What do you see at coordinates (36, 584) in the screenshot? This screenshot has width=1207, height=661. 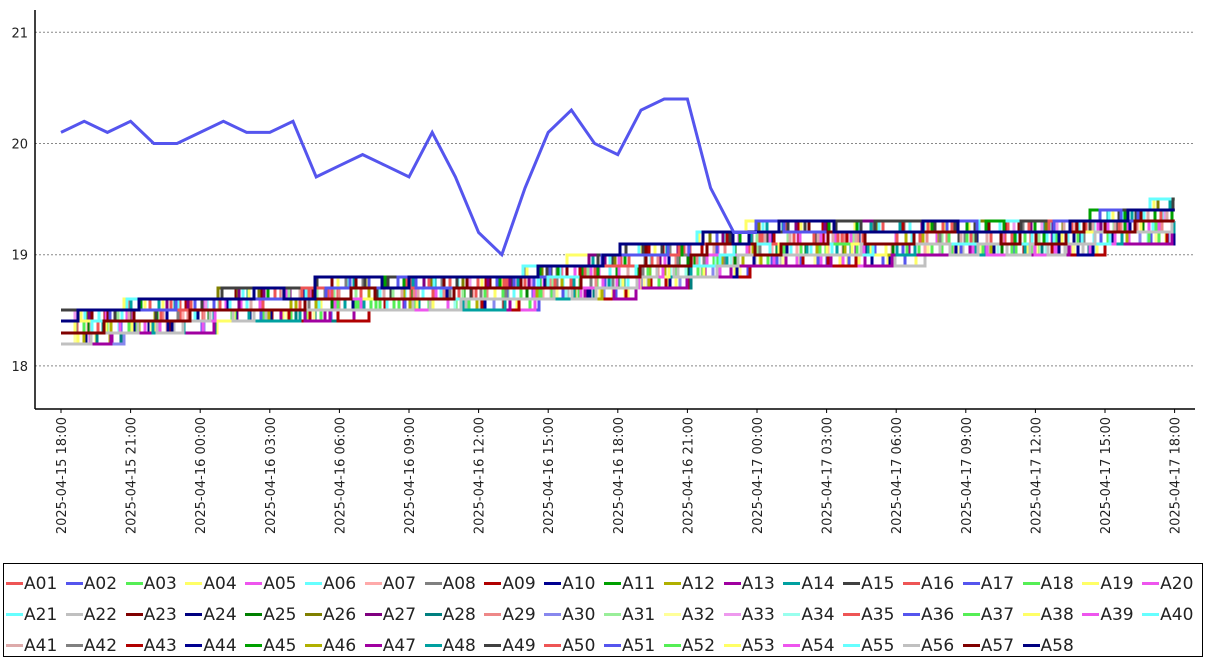 I see `legend-item-A01: A01` at bounding box center [36, 584].